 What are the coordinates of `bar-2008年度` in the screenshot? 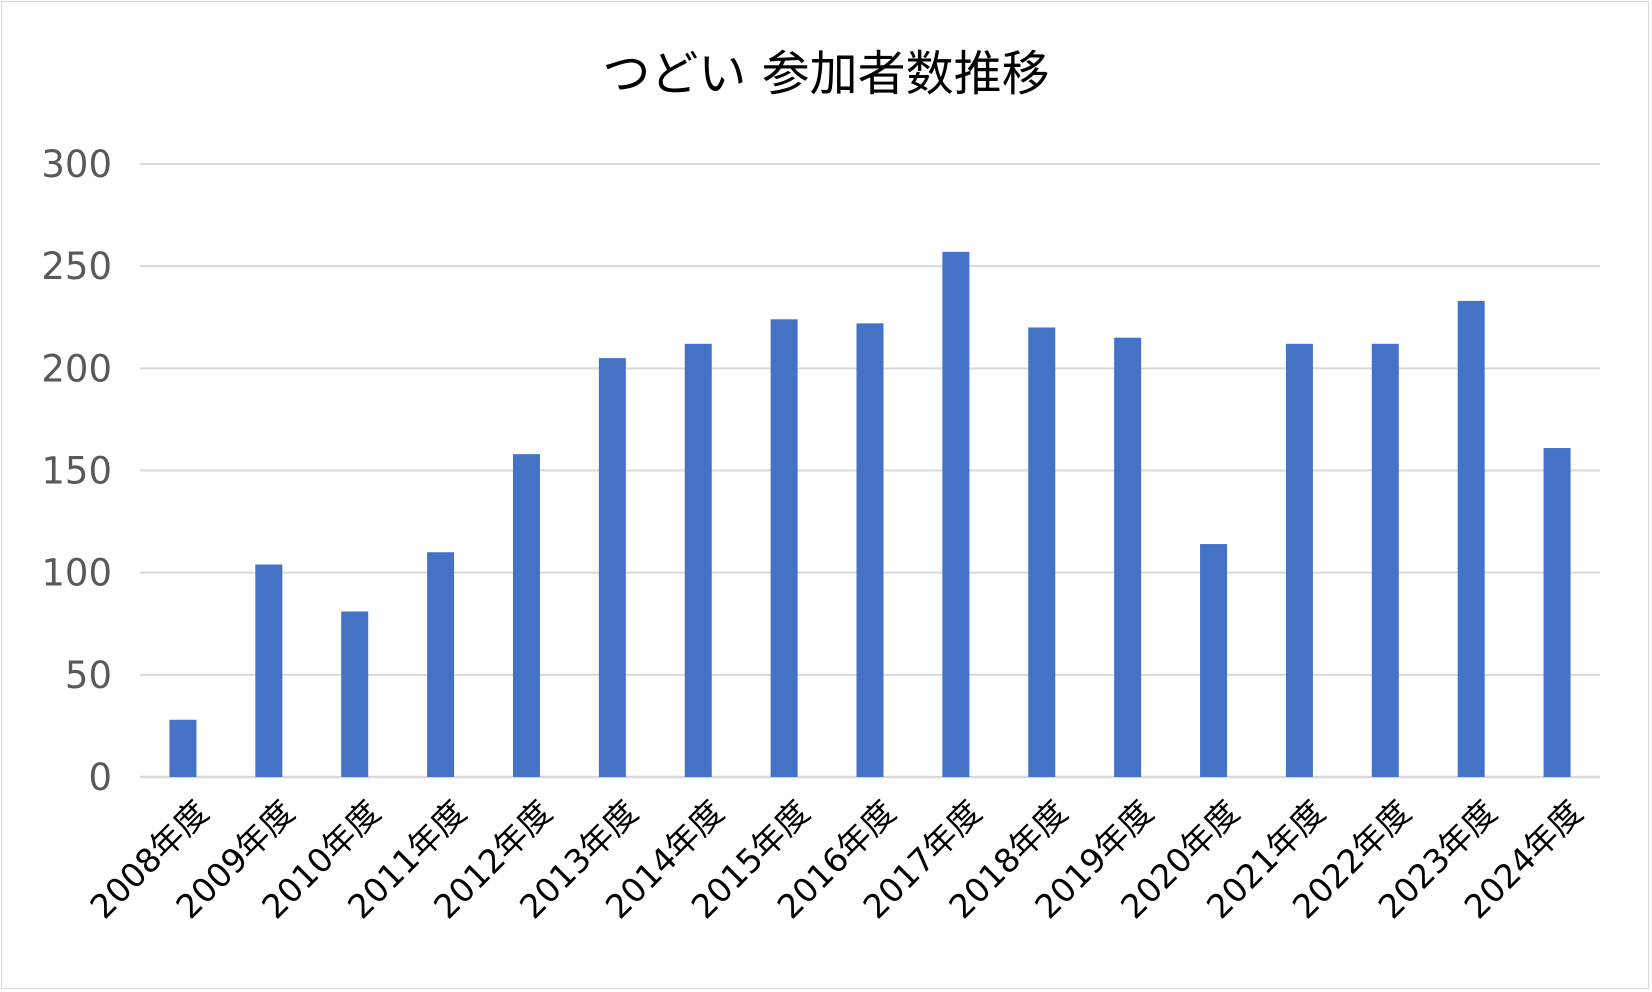 It's located at (183, 748).